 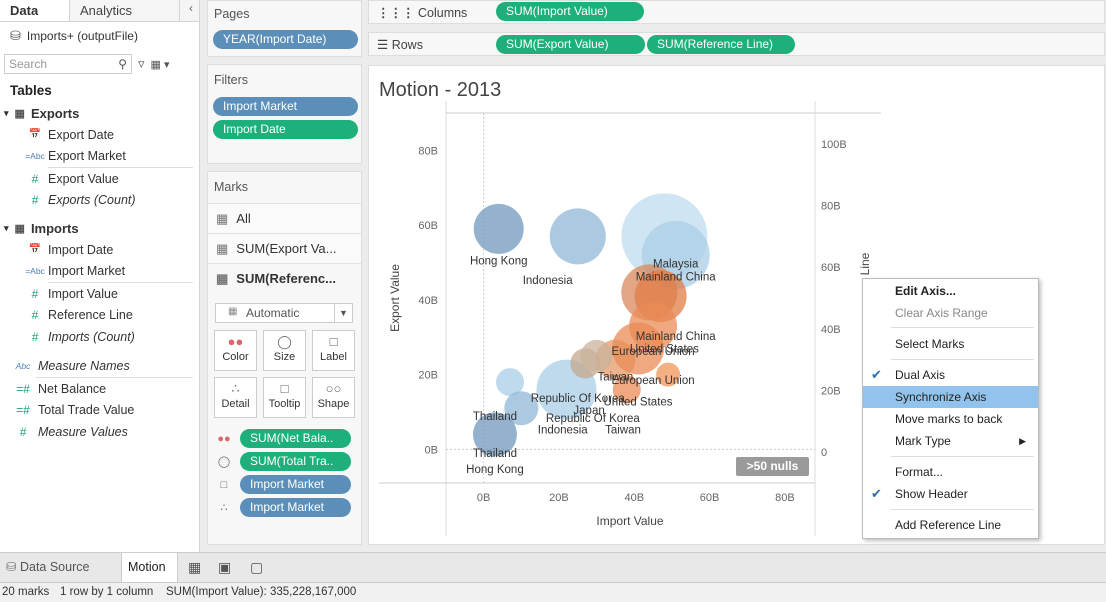 I want to click on field-import-value: # Import Value, so click(x=99, y=294).